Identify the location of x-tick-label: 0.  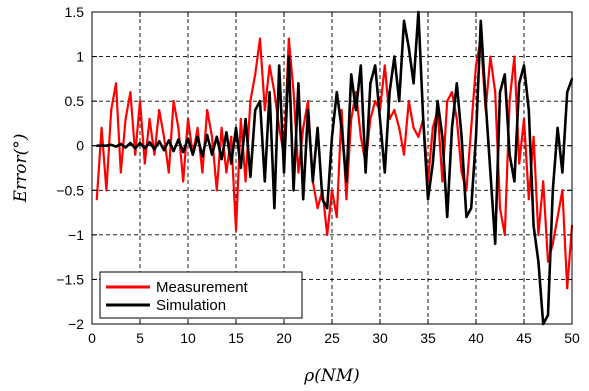
(92, 338).